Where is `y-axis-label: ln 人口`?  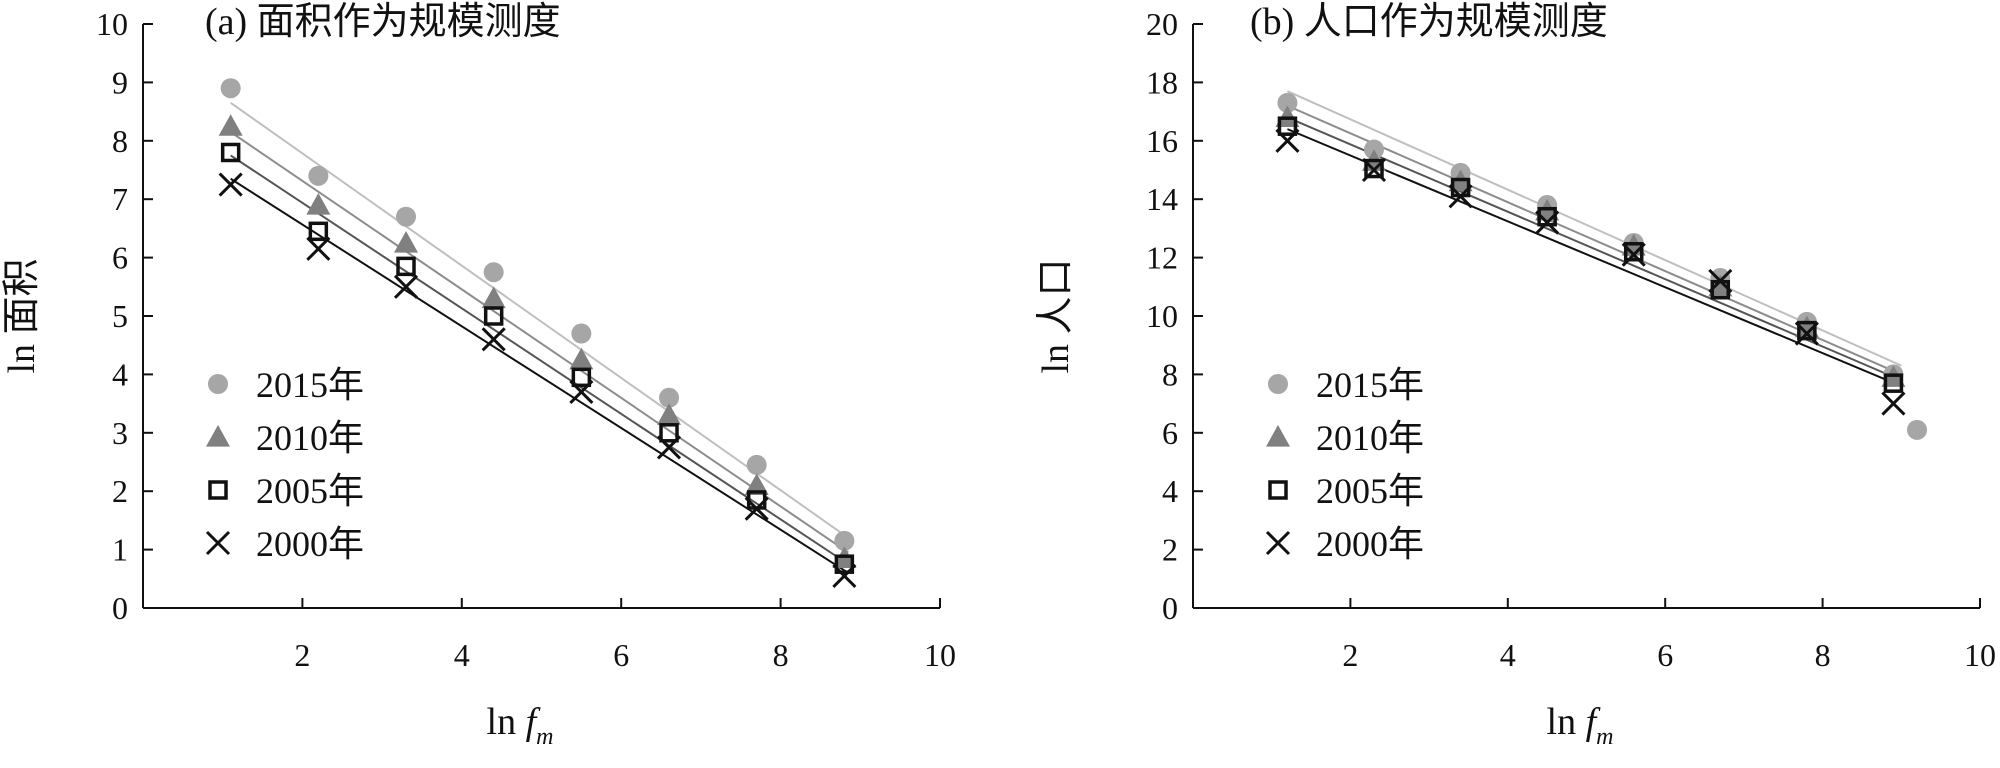
y-axis-label: ln 人口 is located at coordinates (1056, 315).